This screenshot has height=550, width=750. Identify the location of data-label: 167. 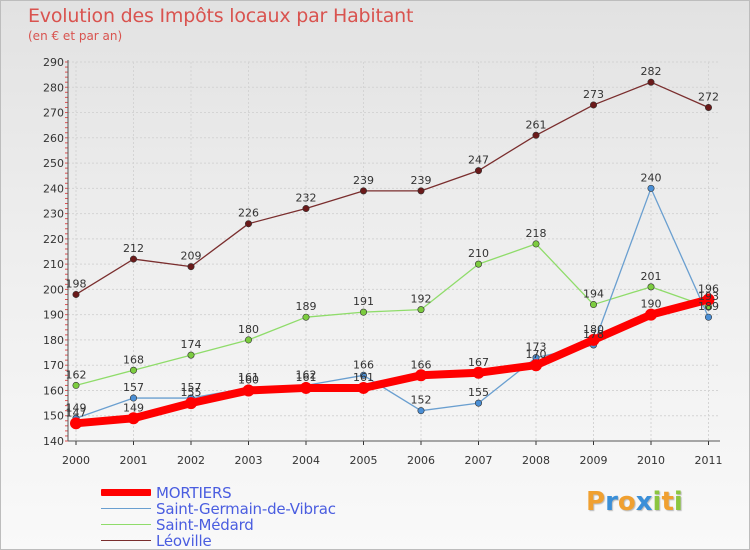
(478, 362).